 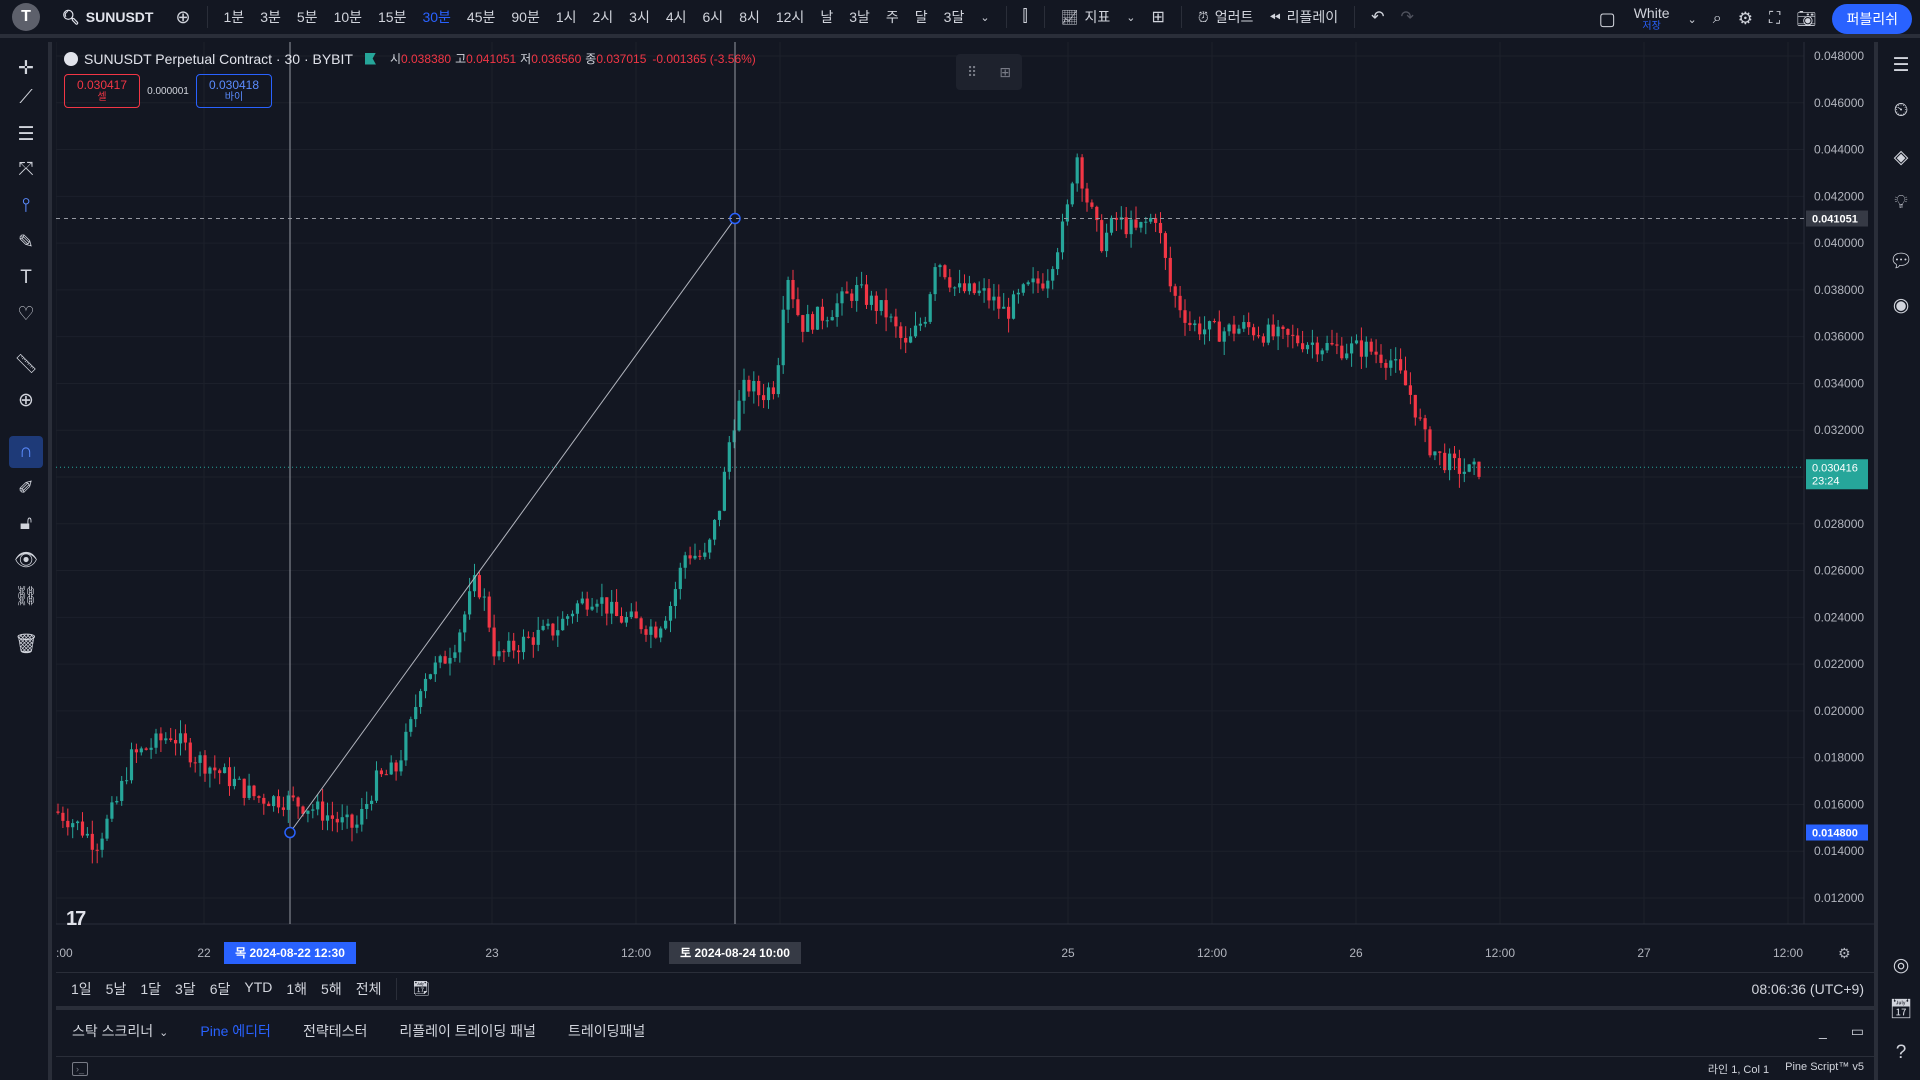 I want to click on bottom-tab: Pine 에디터, so click(x=235, y=1031).